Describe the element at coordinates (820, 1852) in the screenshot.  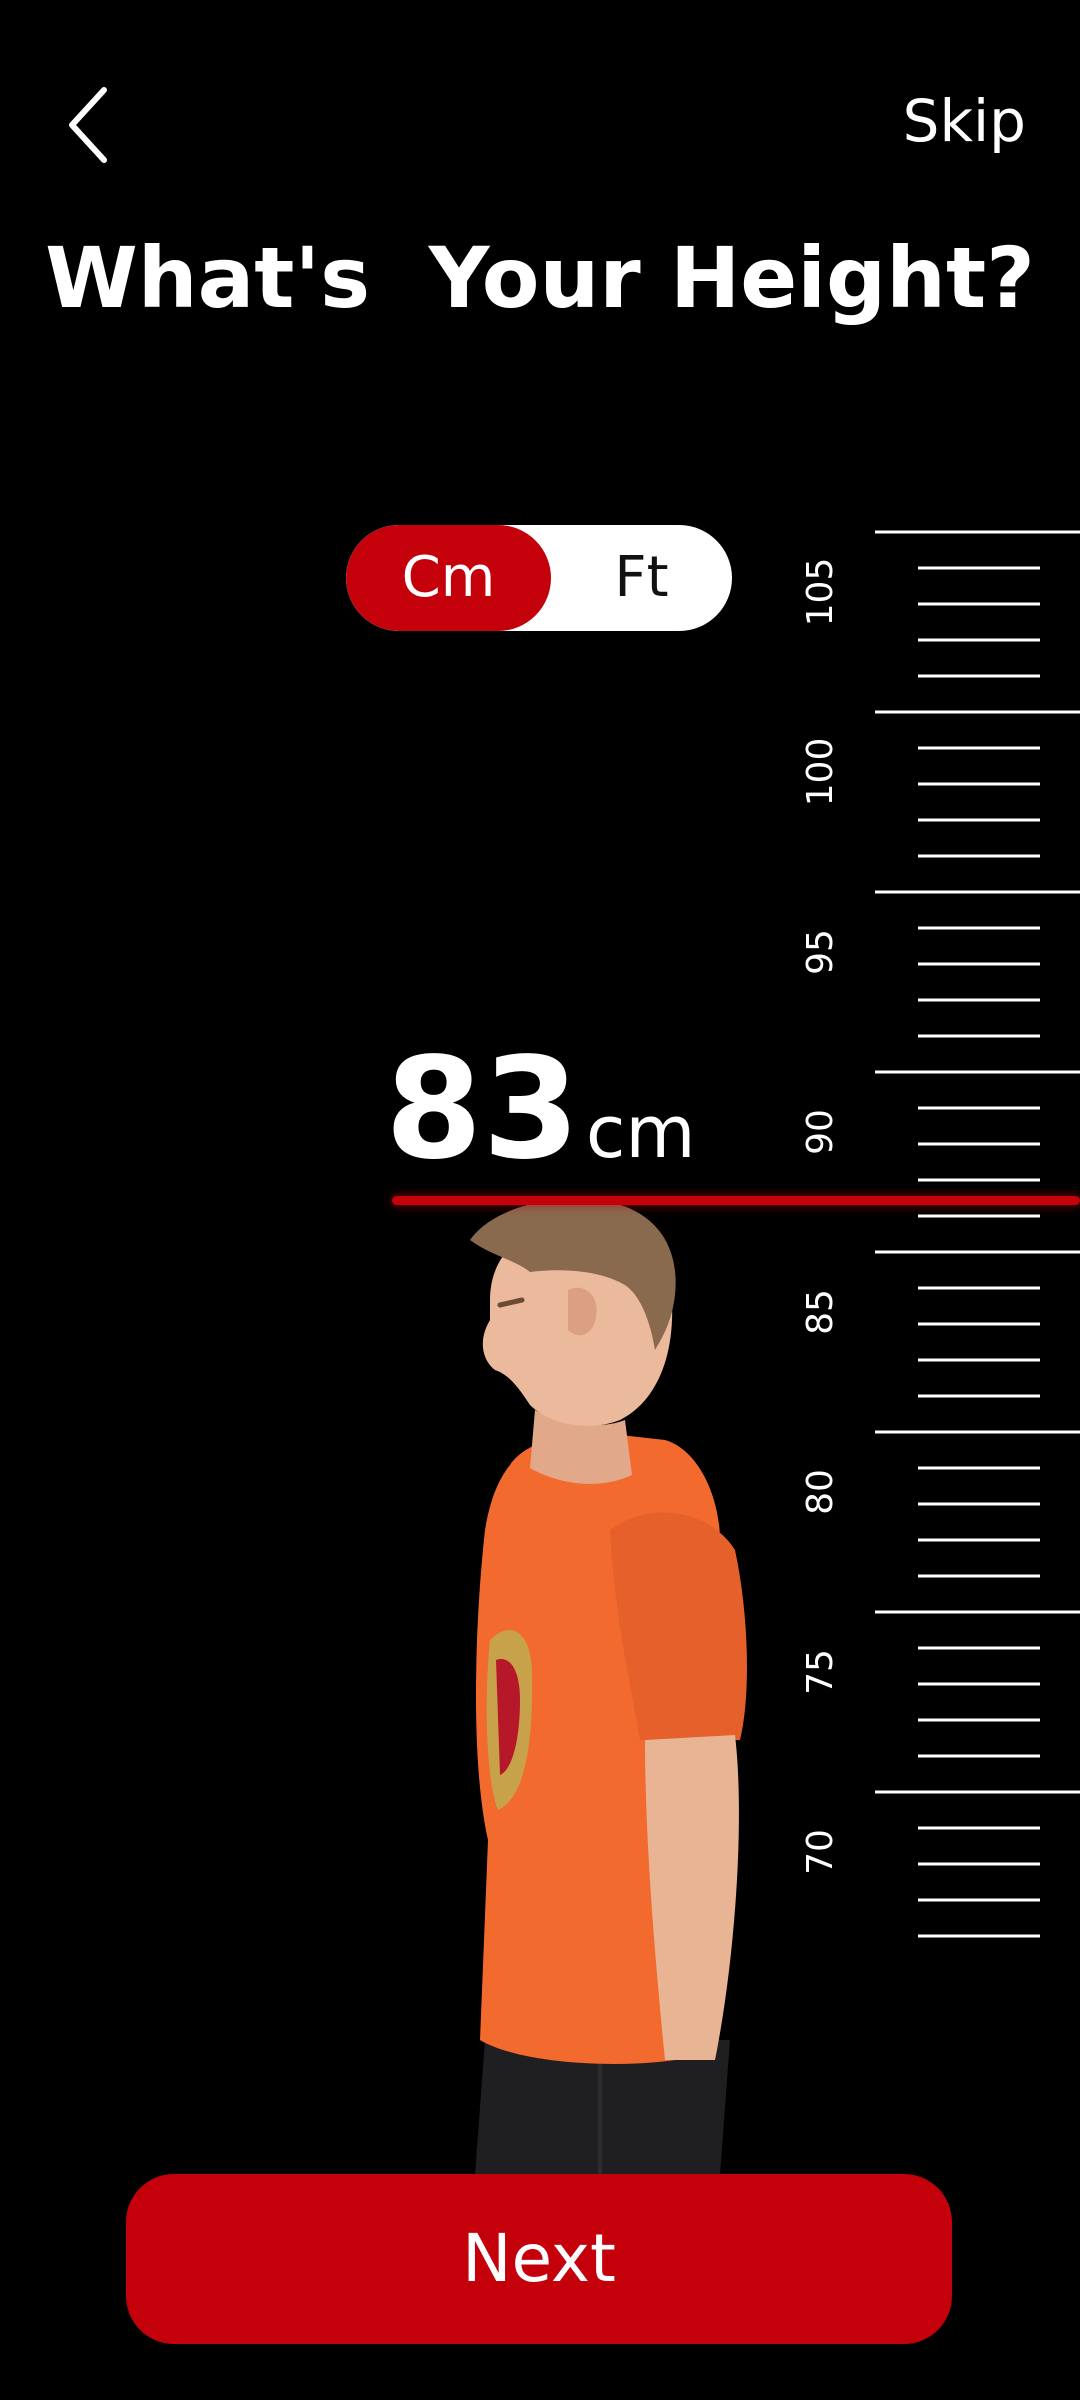
I see `ruler-label: 70` at that location.